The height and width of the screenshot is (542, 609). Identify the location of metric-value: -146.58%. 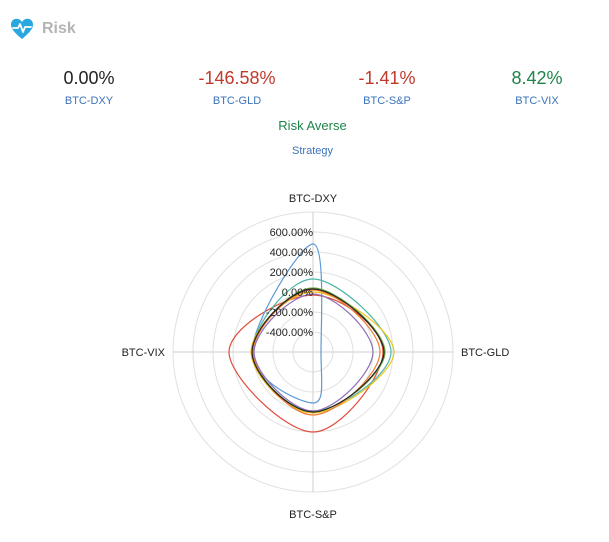
(237, 78).